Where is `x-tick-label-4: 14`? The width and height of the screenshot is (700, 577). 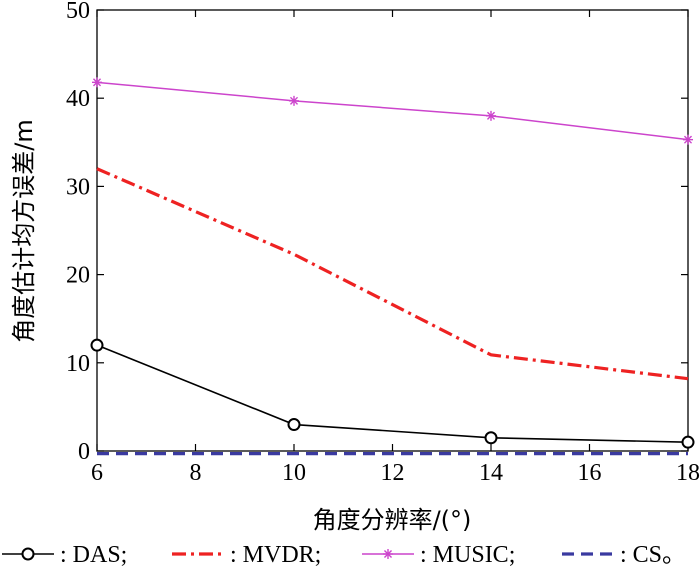
x-tick-label-4: 14 is located at coordinates (491, 473).